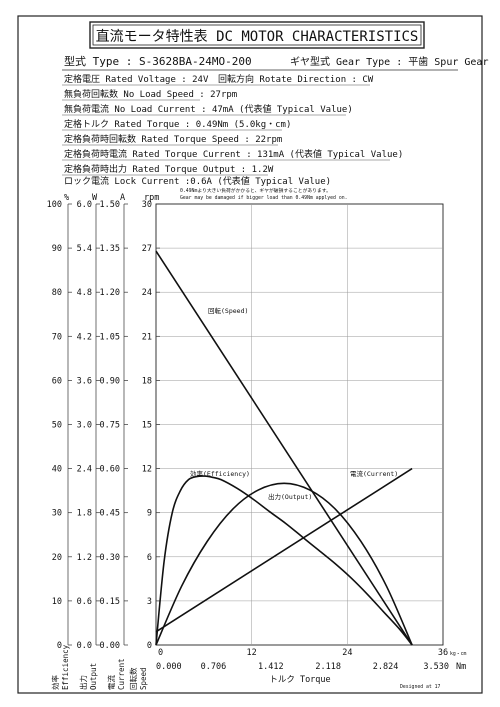 Image resolution: width=500 pixels, height=707 pixels. Describe the element at coordinates (214, 667) in the screenshot. I see `torque-nm-tick: 0.706` at that location.